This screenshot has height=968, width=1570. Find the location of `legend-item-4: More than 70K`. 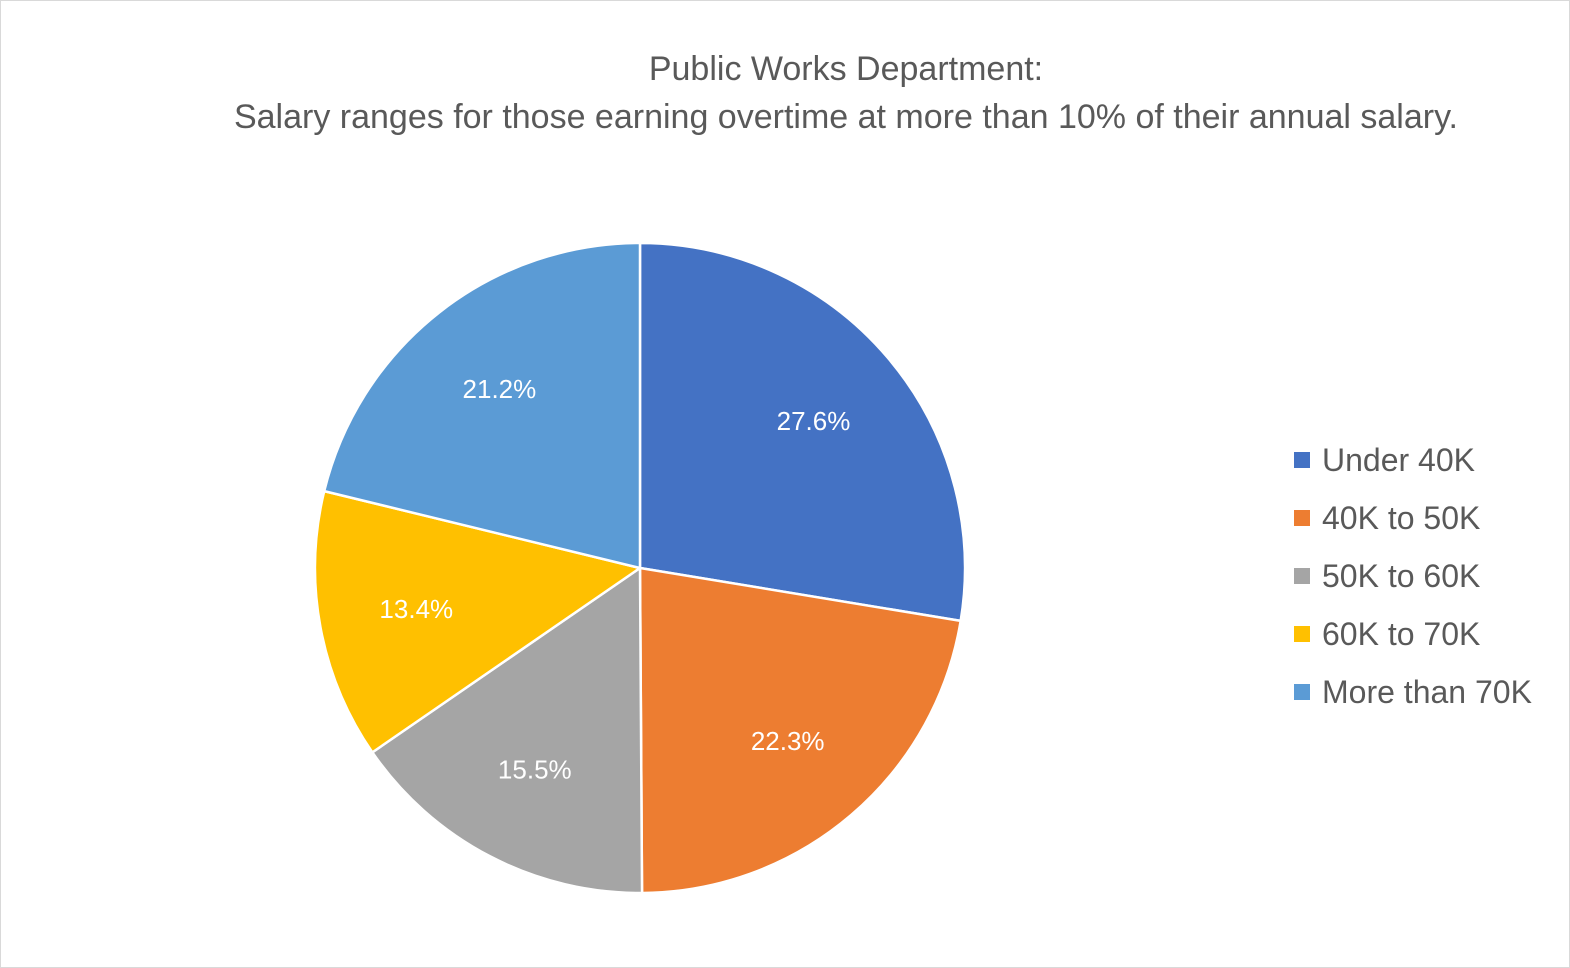

legend-item-4: More than 70K is located at coordinates (1413, 692).